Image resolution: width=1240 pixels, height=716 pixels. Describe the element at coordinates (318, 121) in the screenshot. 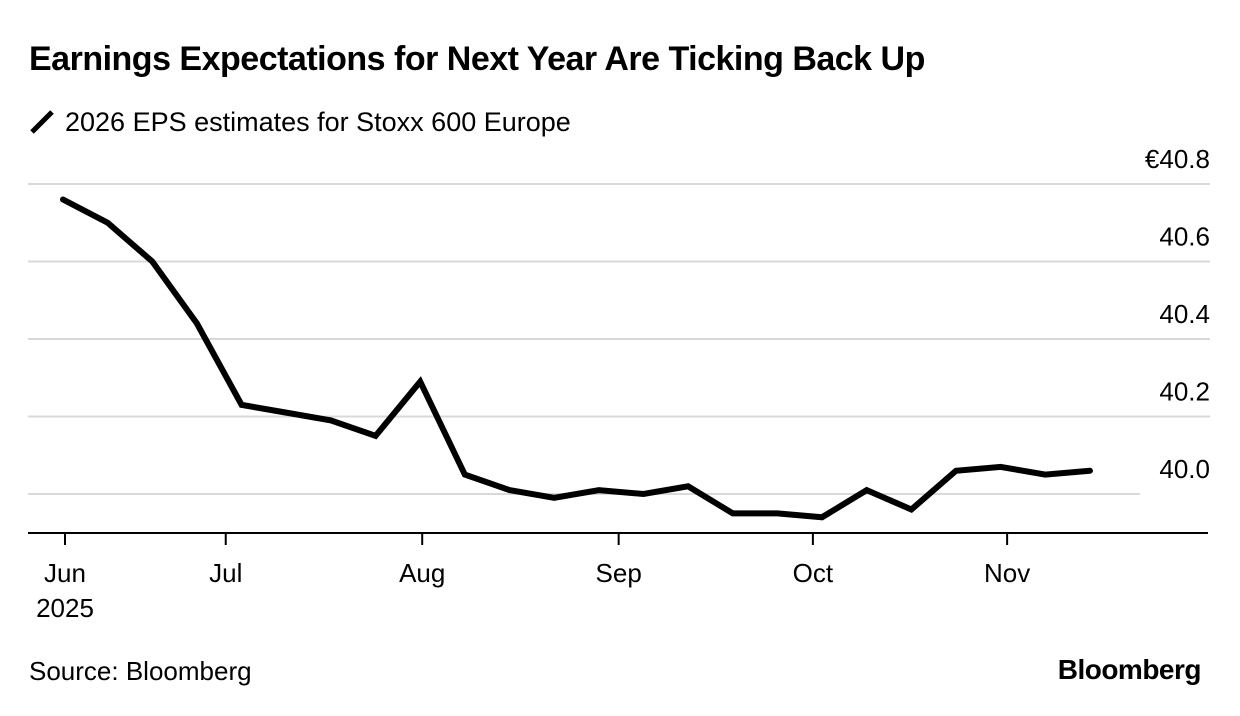

I see `legend-label: 2026 EPS estimates for Stoxx 600 Europe` at that location.